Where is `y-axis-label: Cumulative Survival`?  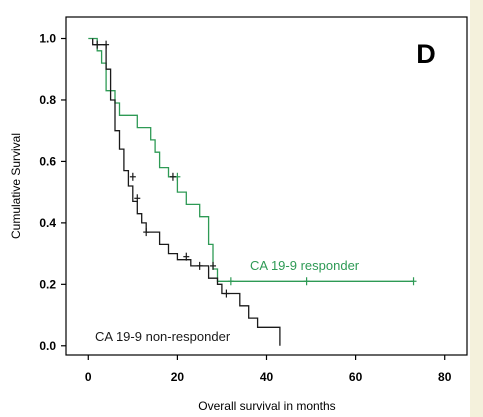
y-axis-label: Cumulative Survival is located at coordinates (16, 186).